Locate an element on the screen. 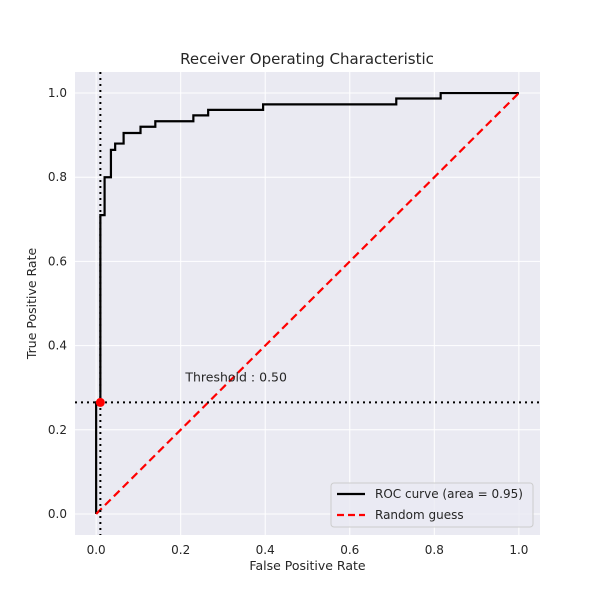 This screenshot has height=600, width=600. y-tick-label-5: 1.0 is located at coordinates (57, 93).